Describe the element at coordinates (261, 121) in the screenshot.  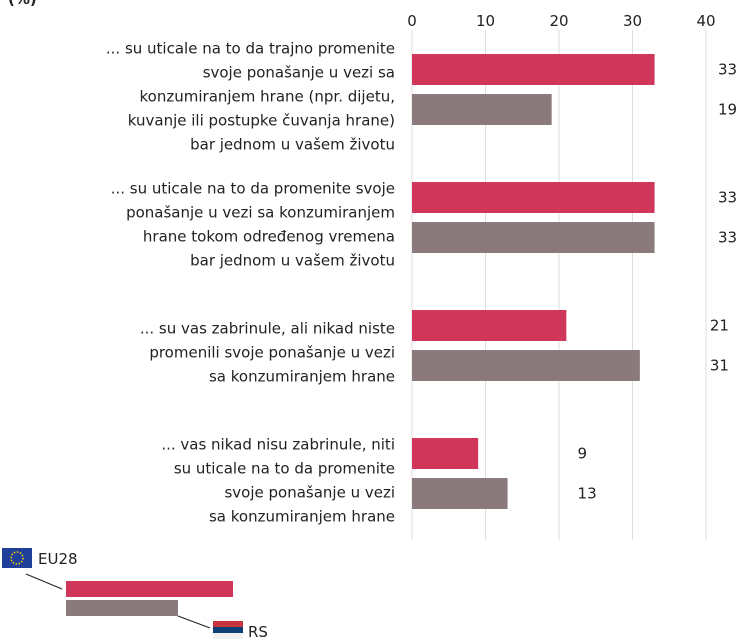
I see `category-label: kuvanje ili postupke čuvanja hrane)` at that location.